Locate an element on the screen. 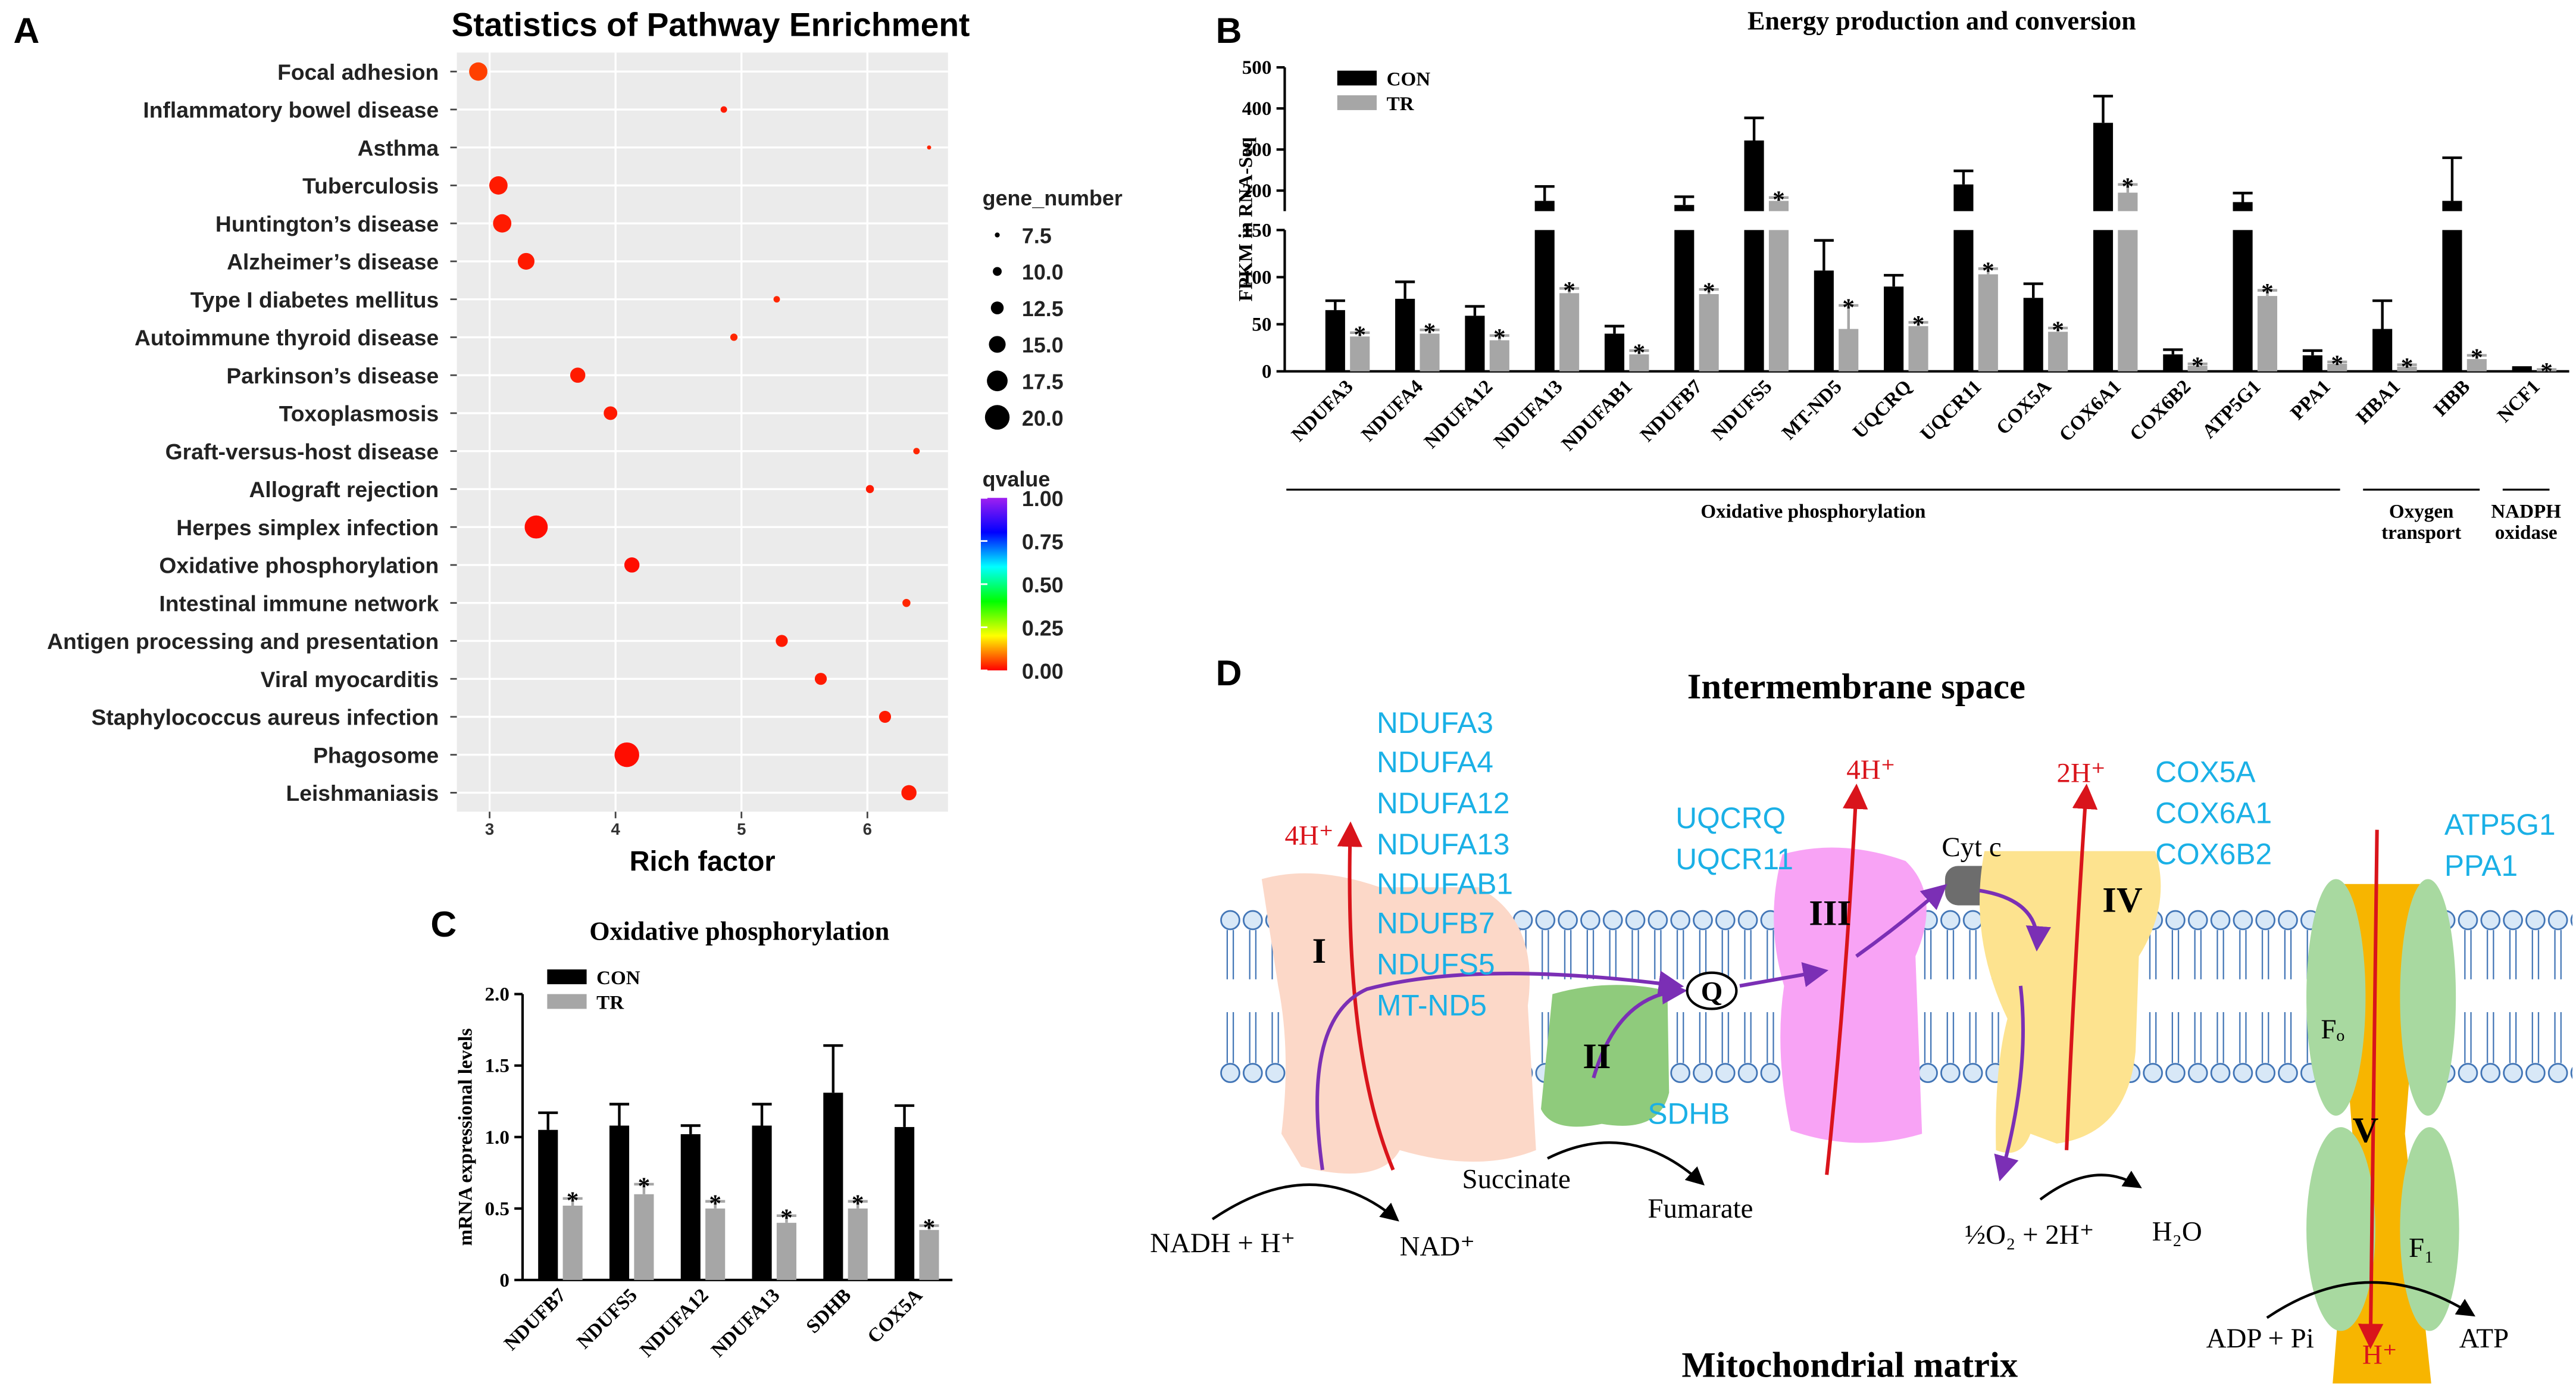  legend-label: 10.0 is located at coordinates (1043, 273).